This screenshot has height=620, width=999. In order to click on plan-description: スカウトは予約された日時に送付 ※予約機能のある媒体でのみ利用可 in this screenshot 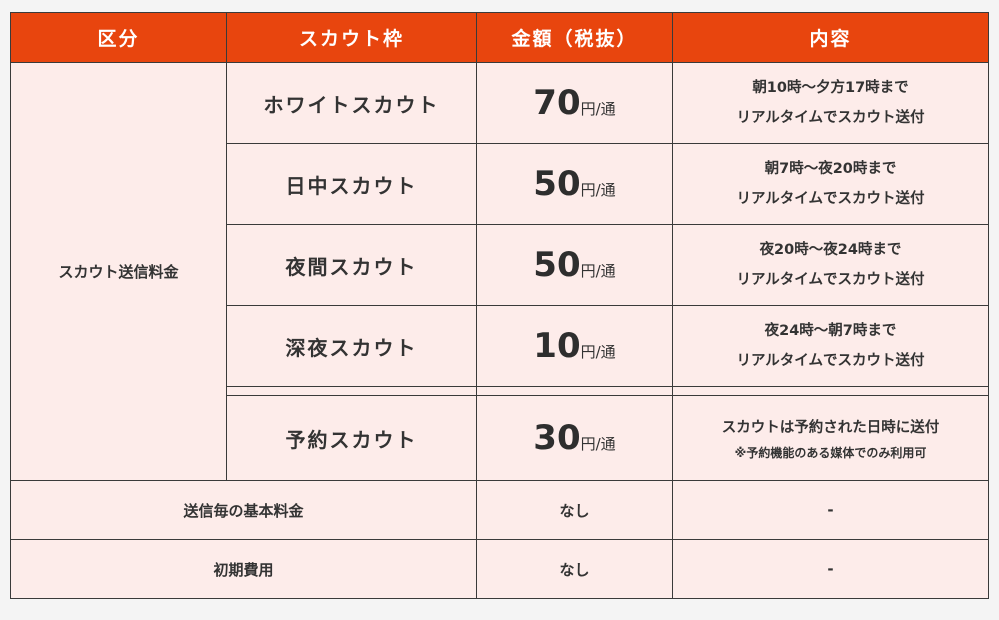, I will do `click(830, 438)`.